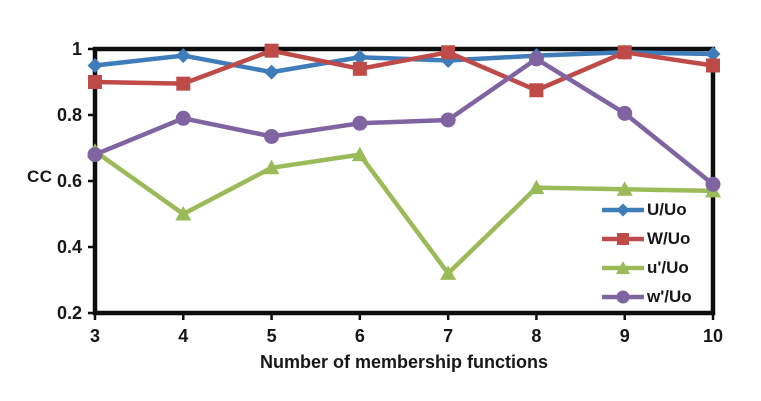 This screenshot has width=761, height=401. Describe the element at coordinates (713, 336) in the screenshot. I see `x-tick-label: 10` at that location.